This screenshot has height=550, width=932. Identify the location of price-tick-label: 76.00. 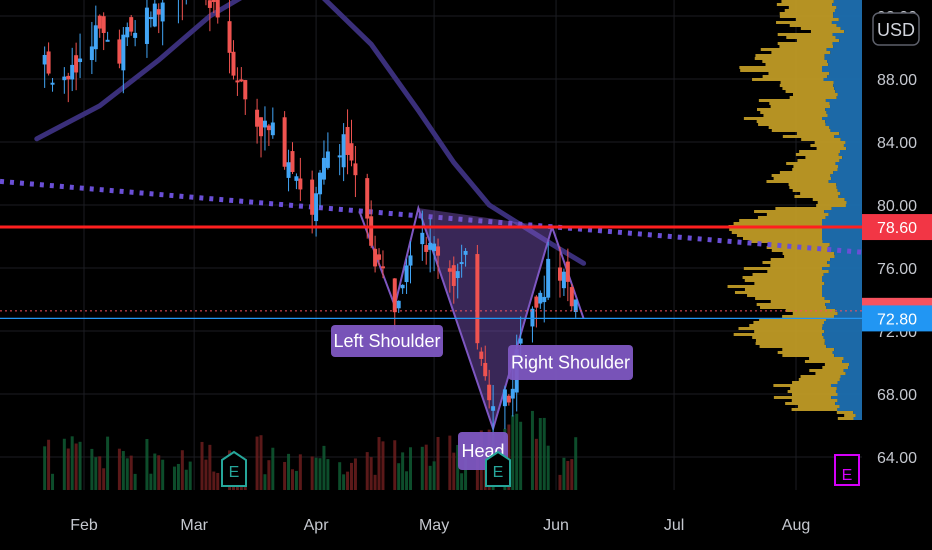
(897, 269).